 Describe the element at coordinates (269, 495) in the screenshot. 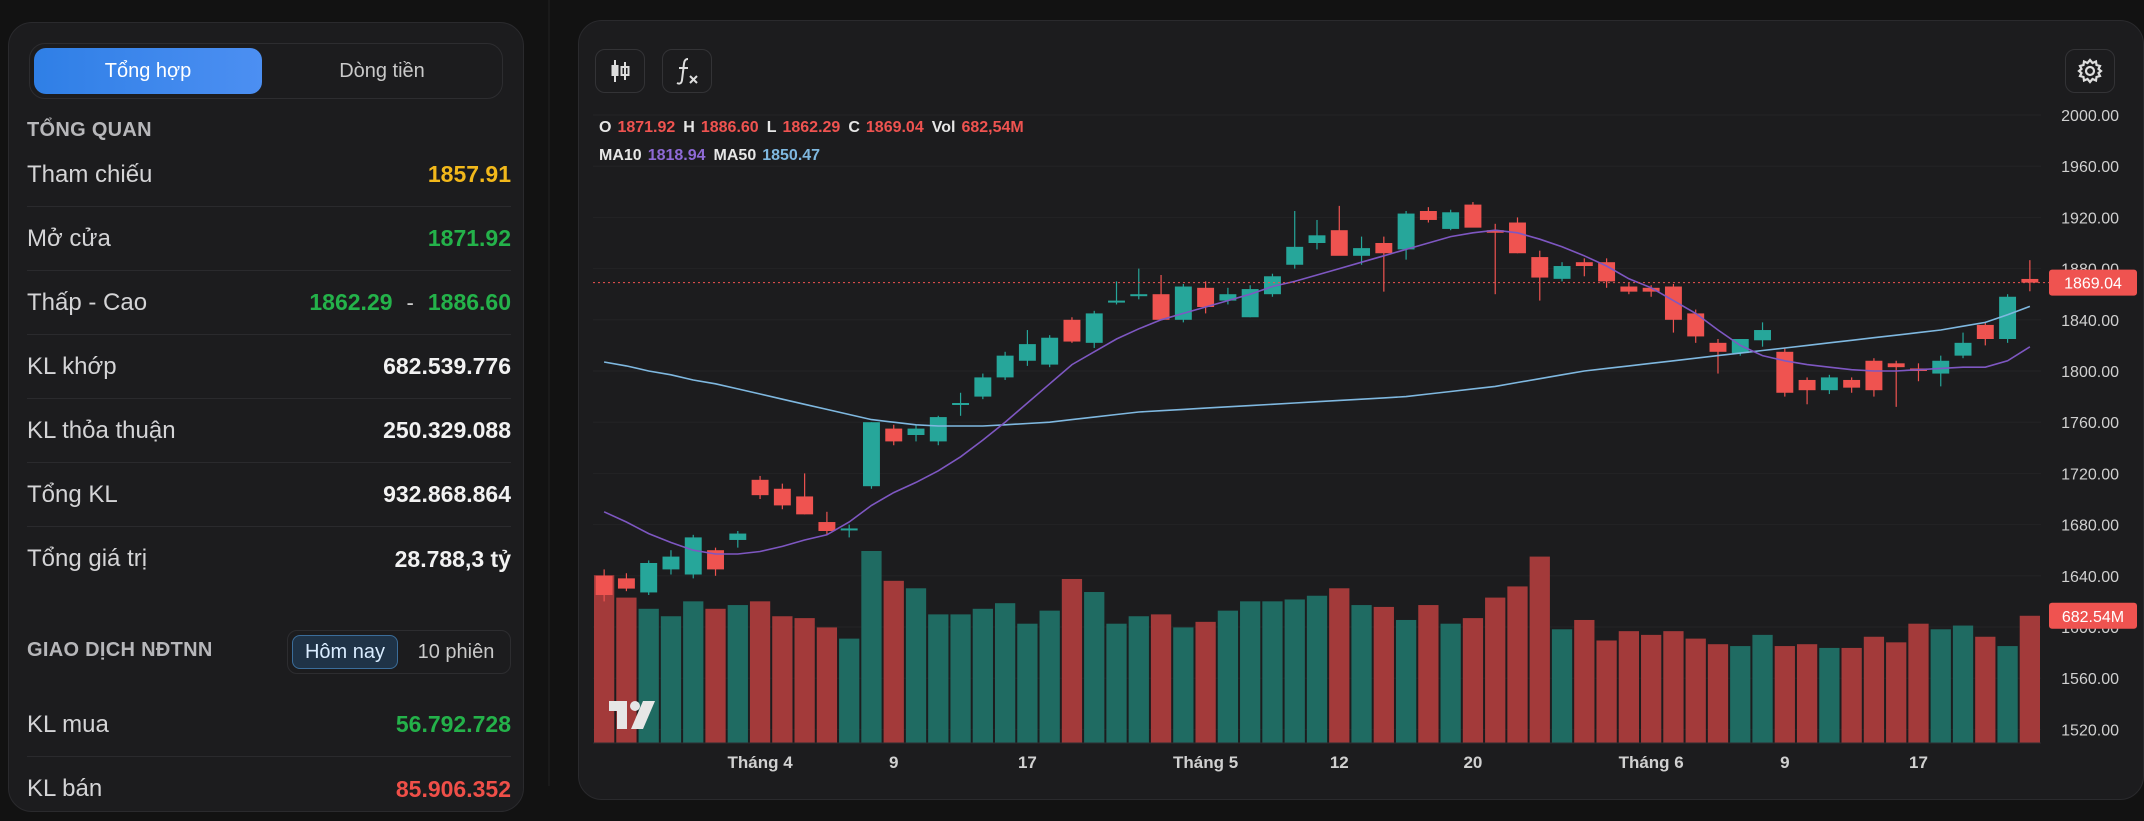

I see `total-volume-row: Tổng KL 932.868.864` at that location.